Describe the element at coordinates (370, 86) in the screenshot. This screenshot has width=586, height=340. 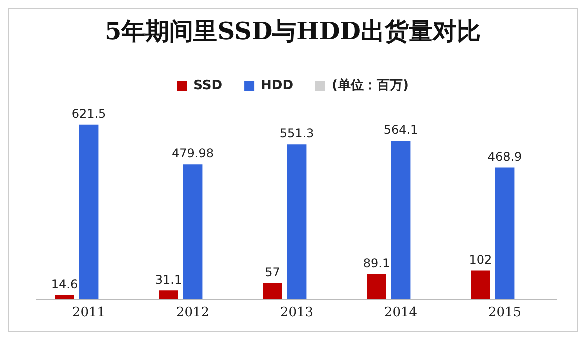
I see `legend-label: (单位：百万)` at that location.